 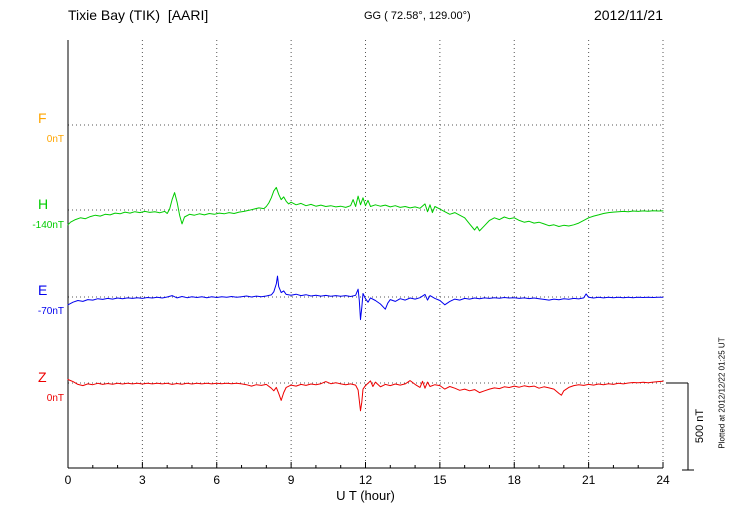 I want to click on x-tick-label: 24, so click(x=663, y=480).